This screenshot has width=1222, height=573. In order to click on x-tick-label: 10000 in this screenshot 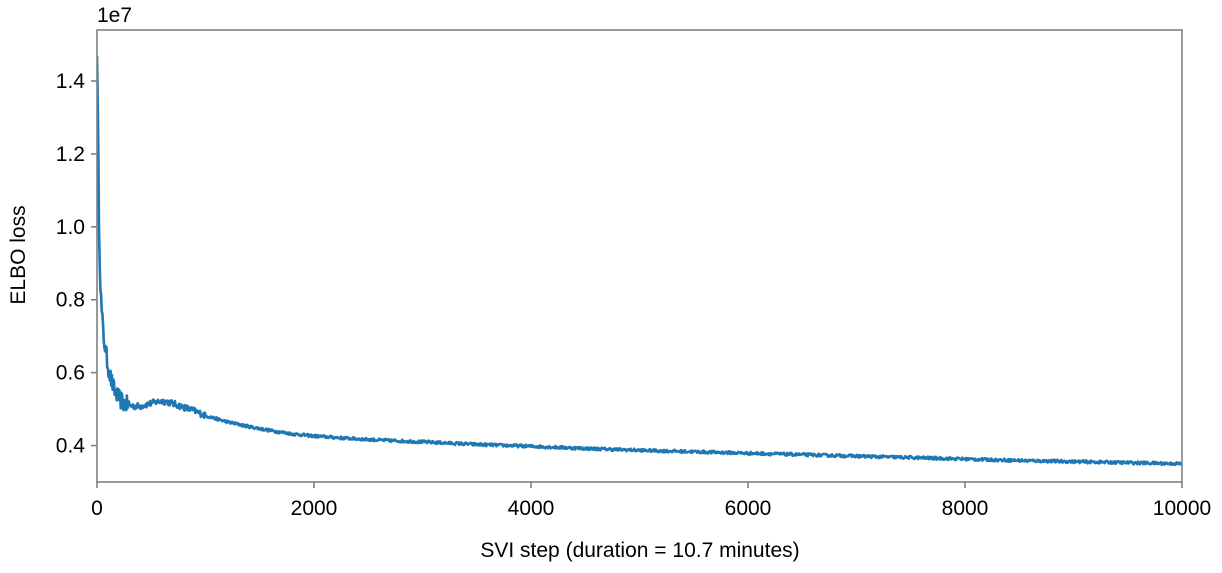, I will do `click(1182, 508)`.